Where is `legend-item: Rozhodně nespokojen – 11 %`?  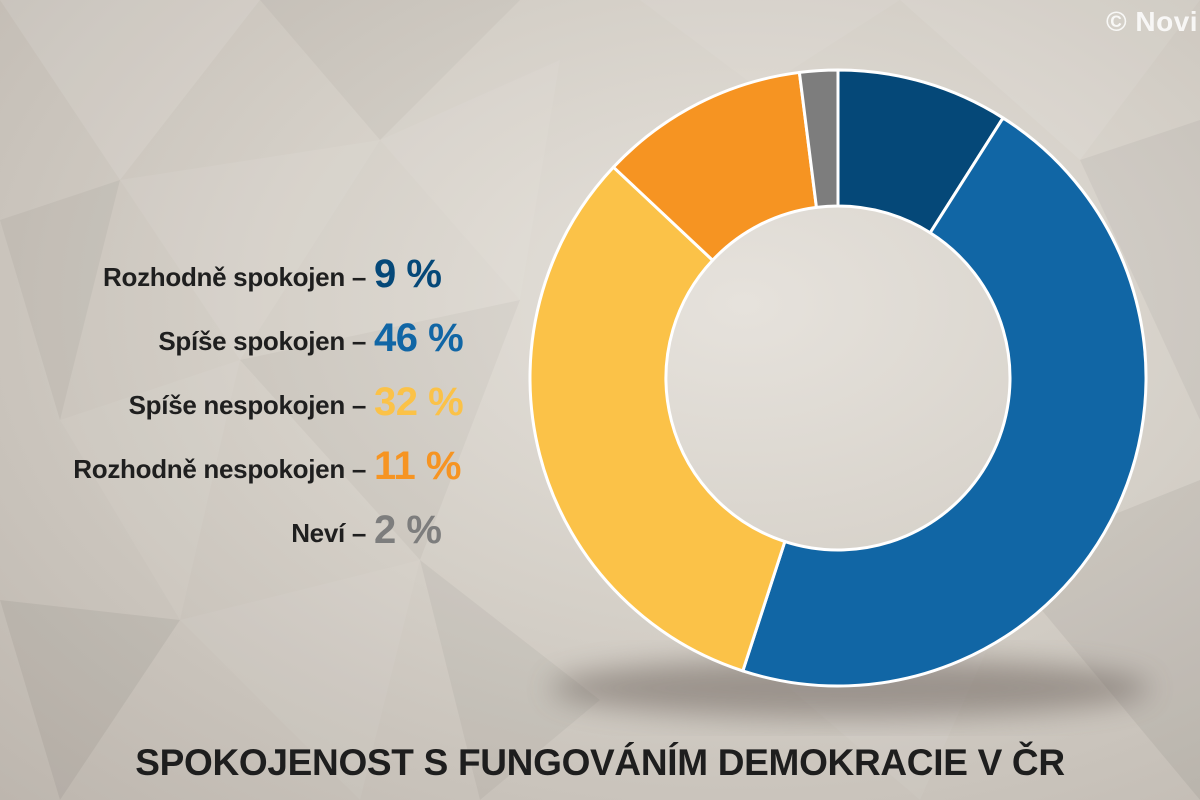 legend-item: Rozhodně nespokojen – 11 % is located at coordinates (260, 472).